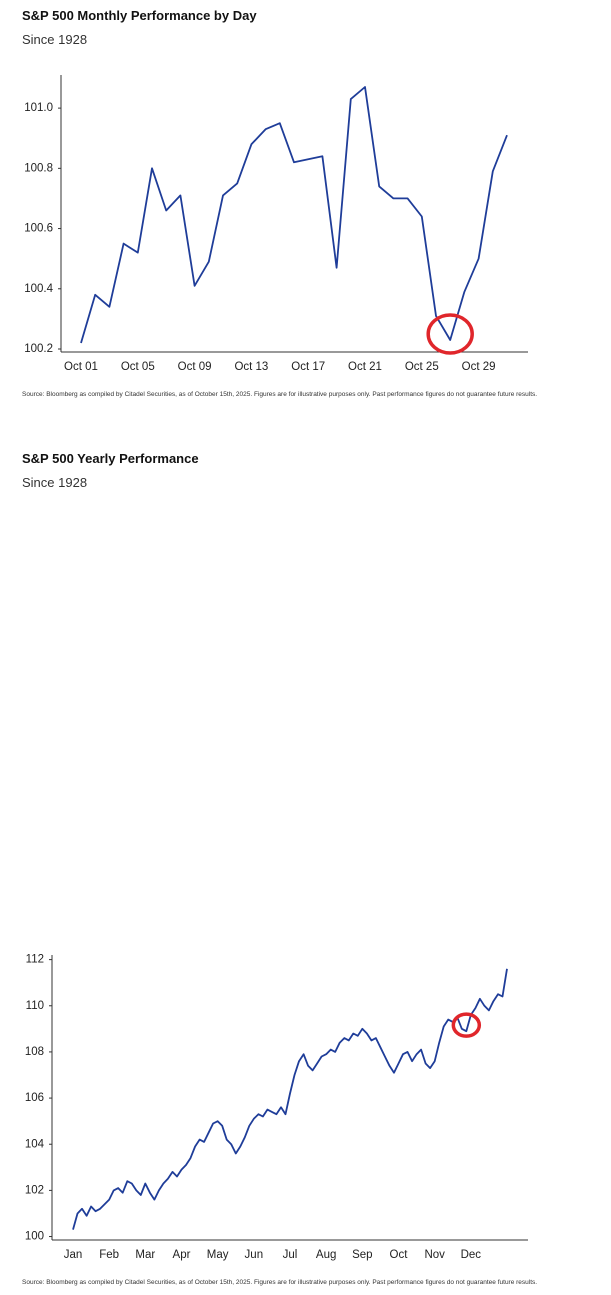  I want to click on y-tick-label: 100.6, so click(38, 229).